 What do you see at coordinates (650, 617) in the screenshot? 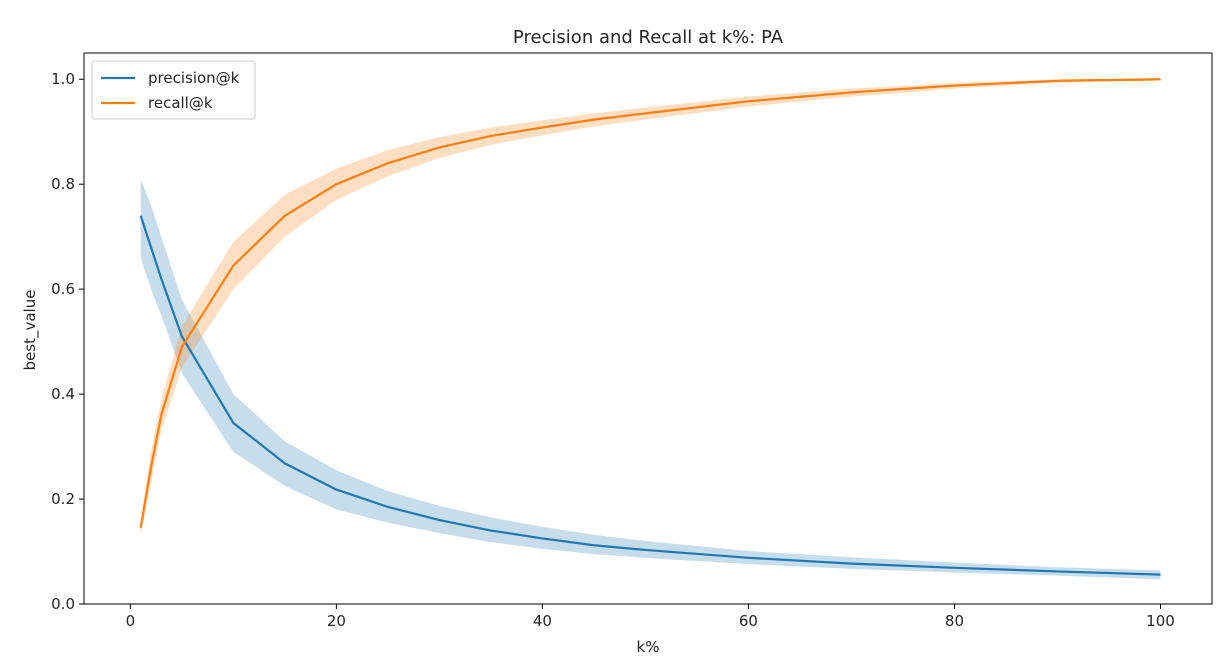
I see `x-axis-ticks: 0 20 40 60 80 100` at bounding box center [650, 617].